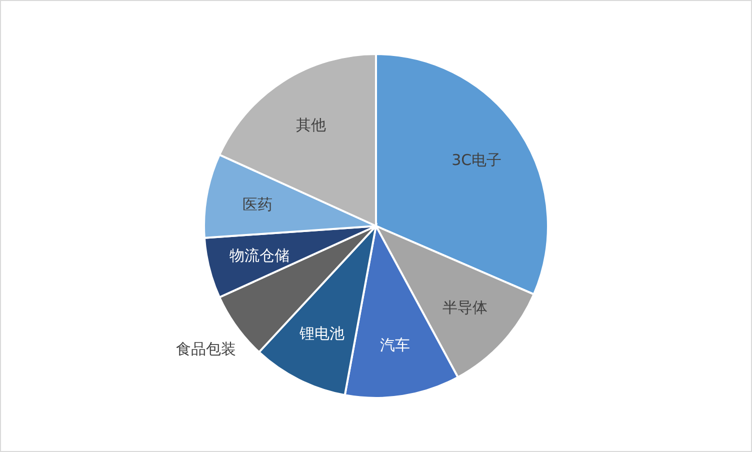  What do you see at coordinates (206, 349) in the screenshot?
I see `slice-label: 食品包装` at bounding box center [206, 349].